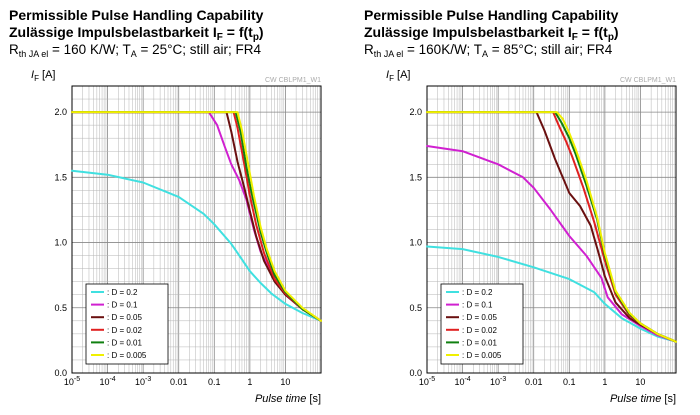 Image resolution: width=700 pixels, height=415 pixels. I want to click on cond-text: = 160K/W; T, so click(442, 49).